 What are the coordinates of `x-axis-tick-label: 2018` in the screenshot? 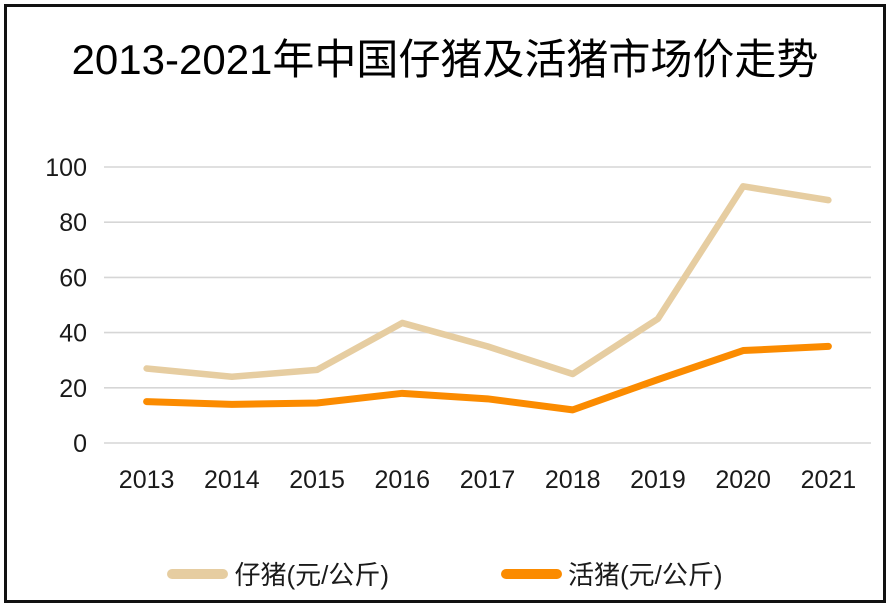 It's located at (573, 480).